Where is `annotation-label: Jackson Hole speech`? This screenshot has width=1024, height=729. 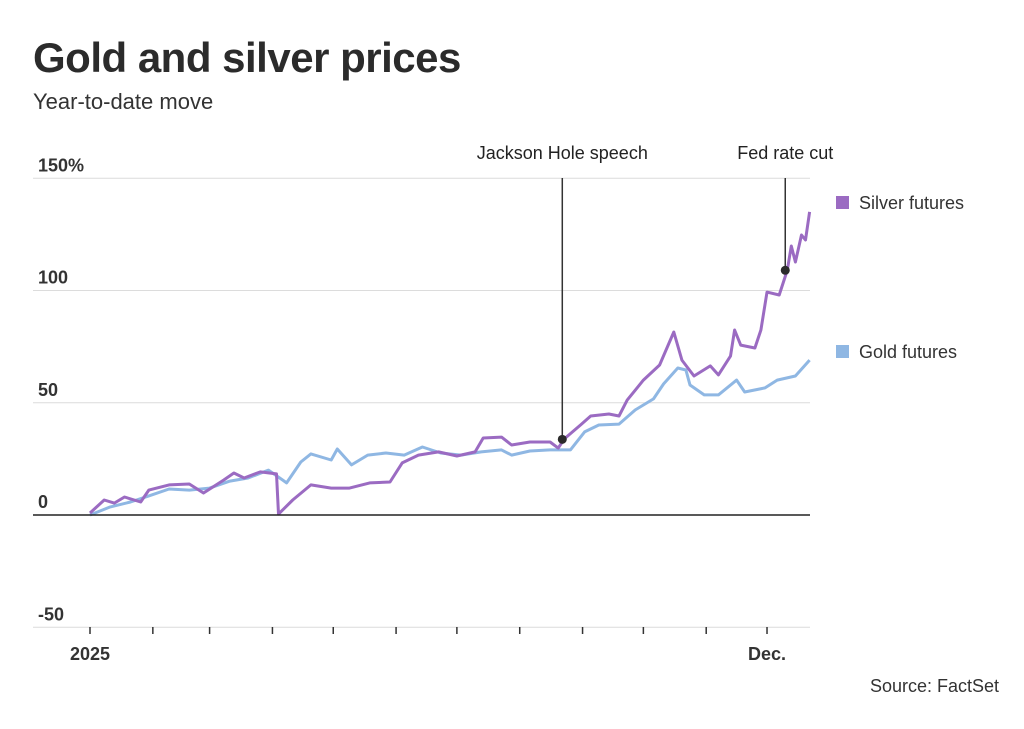
annotation-label: Jackson Hole speech is located at coordinates (562, 153).